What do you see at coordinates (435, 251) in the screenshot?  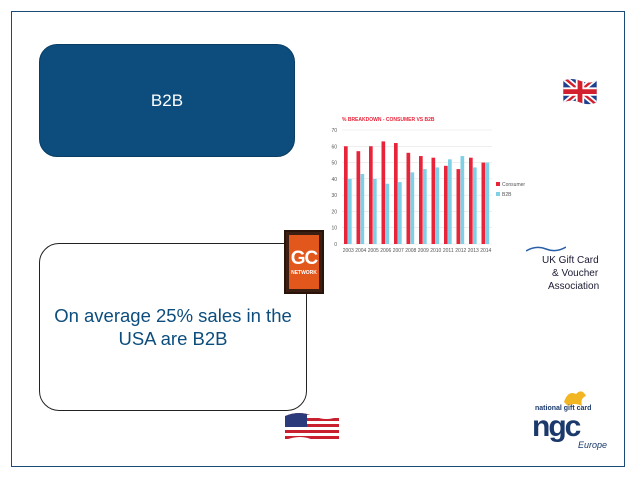 I see `x-tick-label: 2010` at bounding box center [435, 251].